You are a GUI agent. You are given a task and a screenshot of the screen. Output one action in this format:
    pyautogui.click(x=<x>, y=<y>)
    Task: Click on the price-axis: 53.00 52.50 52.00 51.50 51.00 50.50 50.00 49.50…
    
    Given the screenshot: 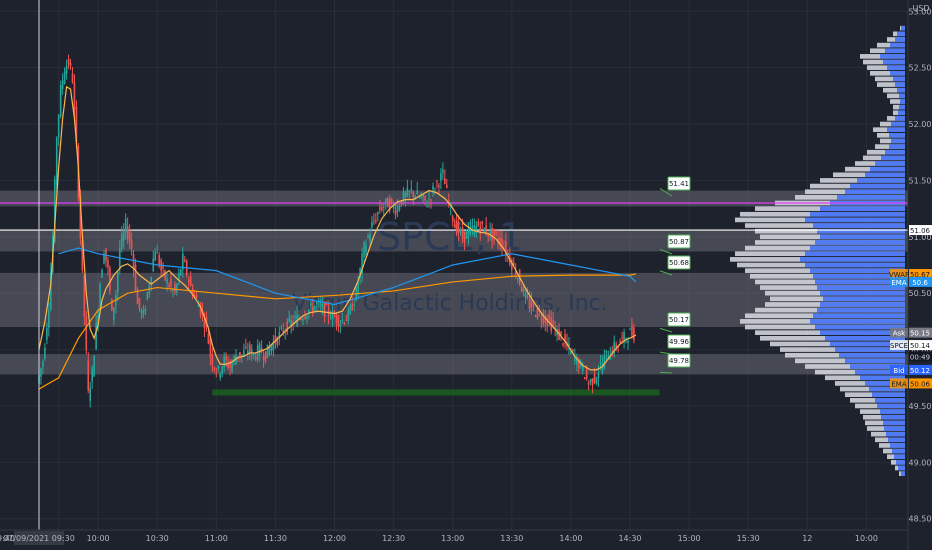 What is the action you would take?
    pyautogui.click(x=920, y=265)
    